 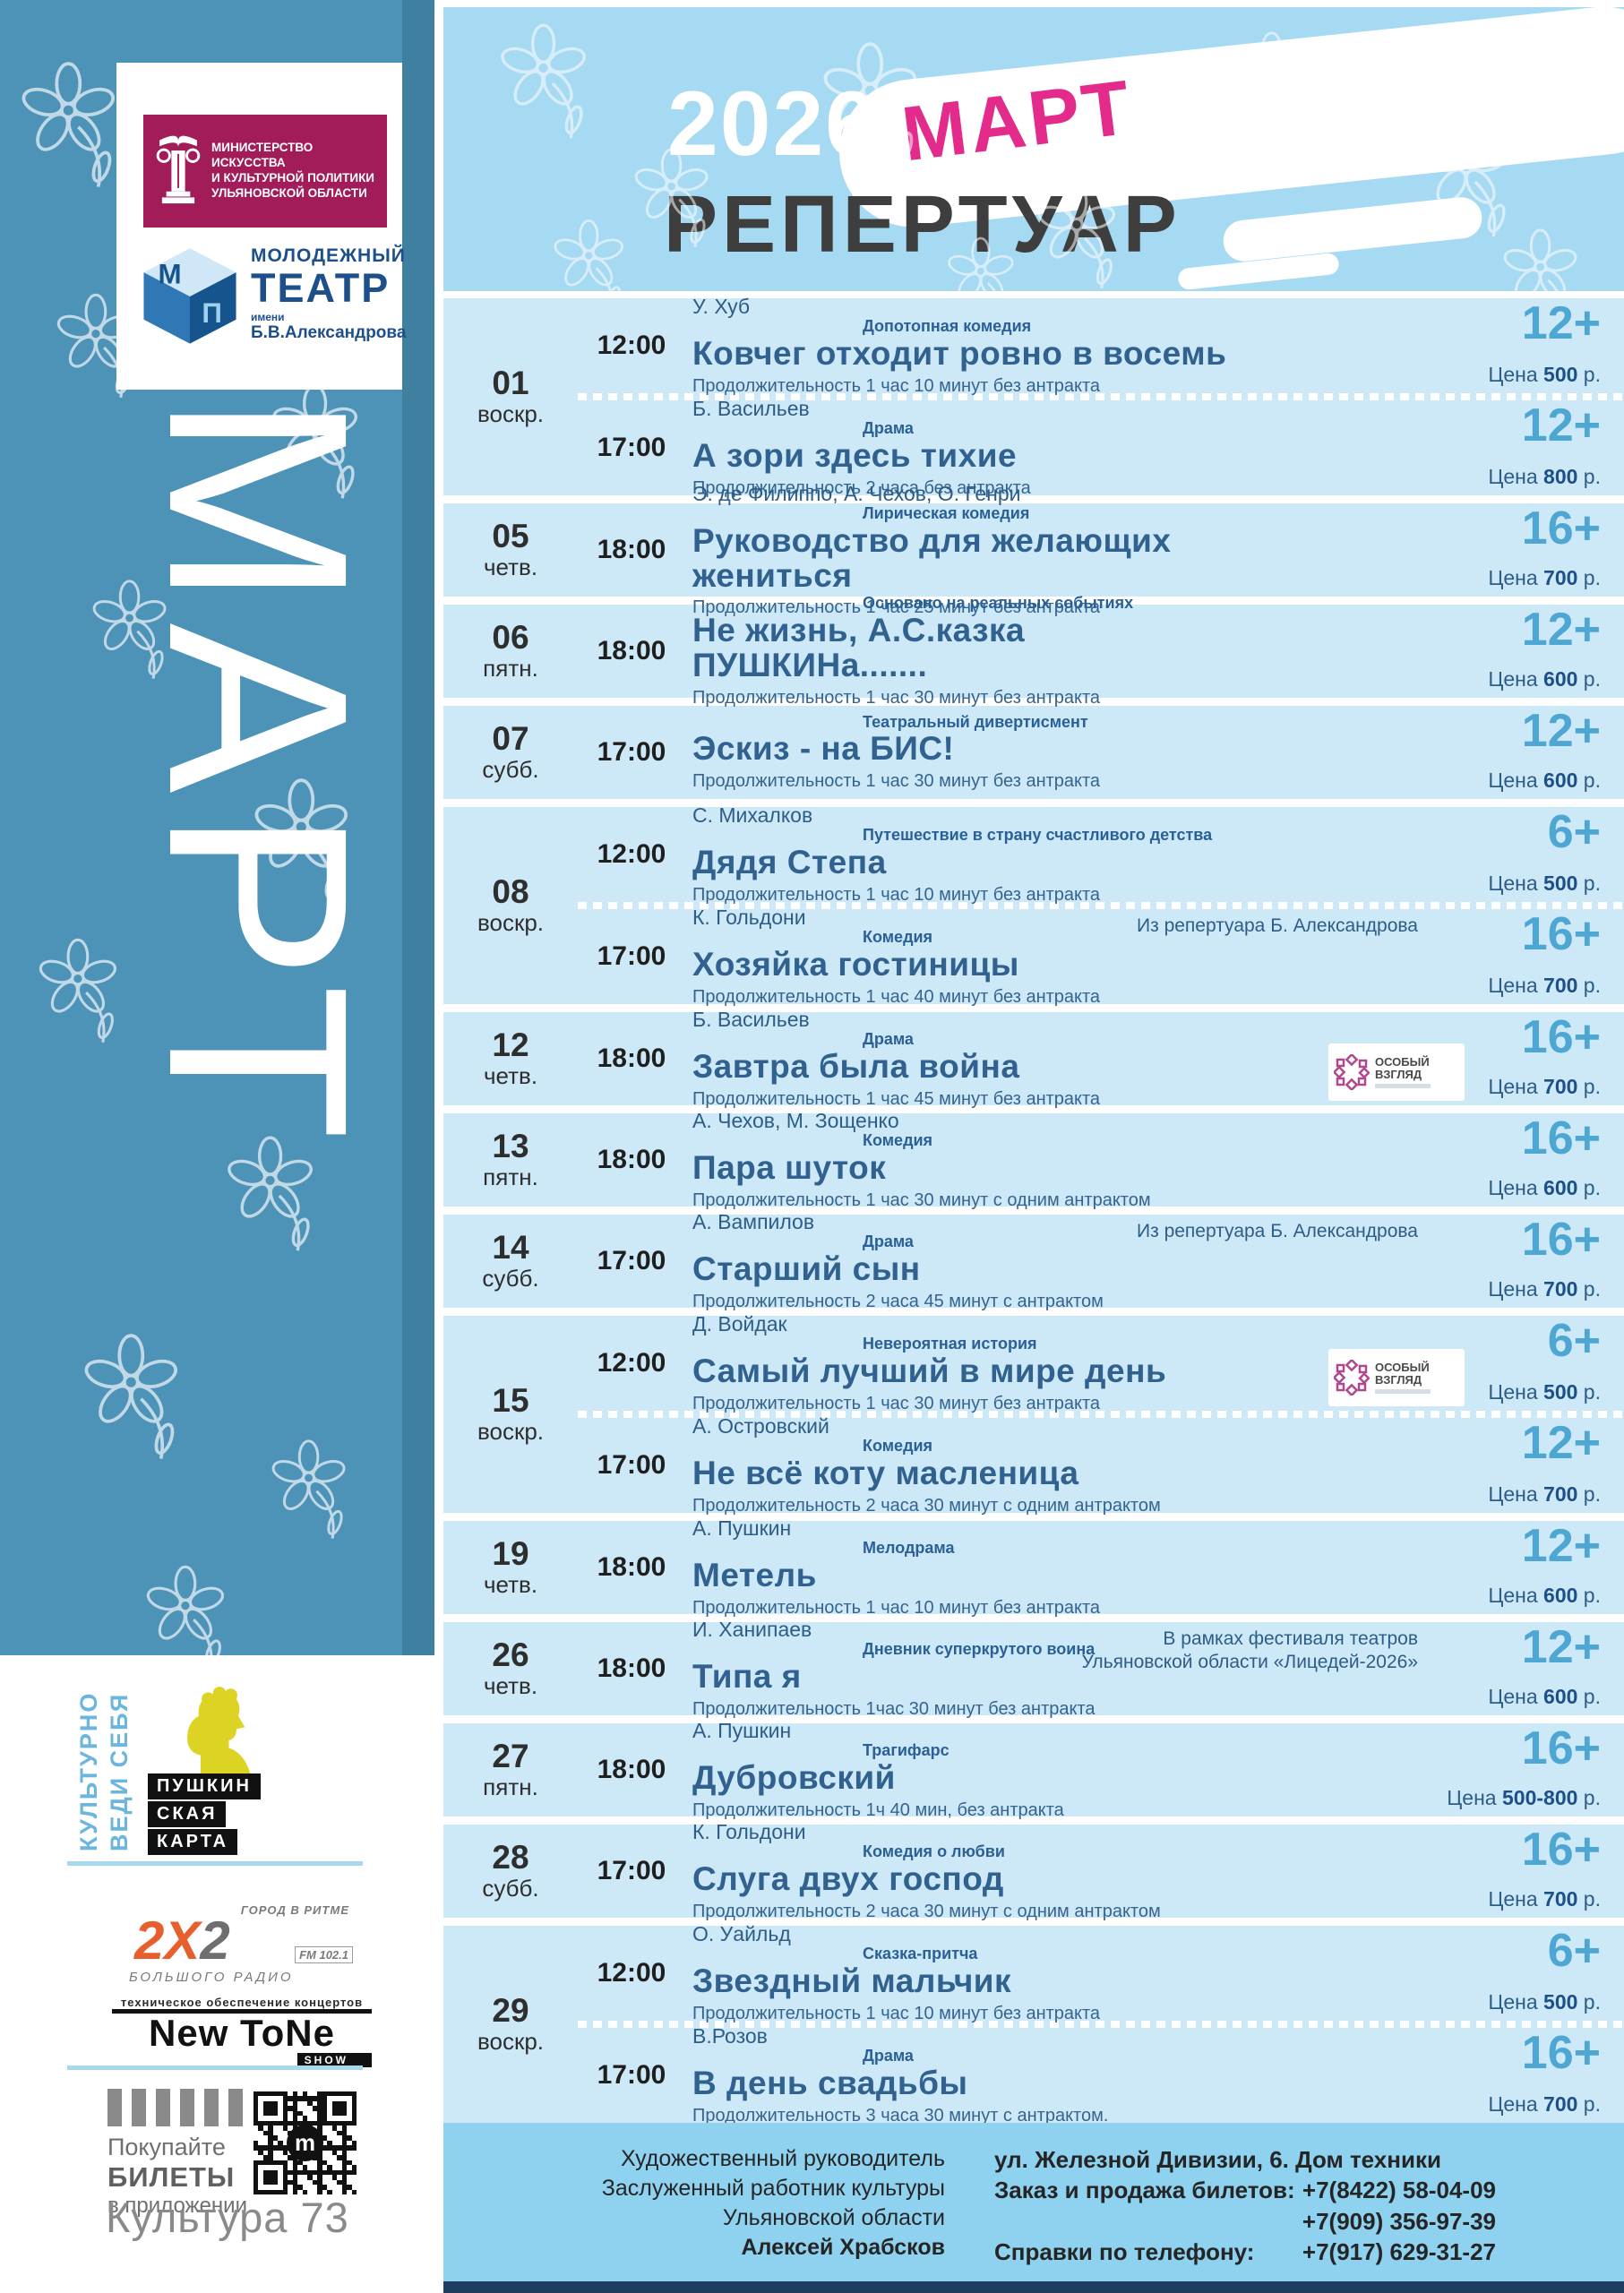 I want to click on show-title: Типа я, so click(x=747, y=1677).